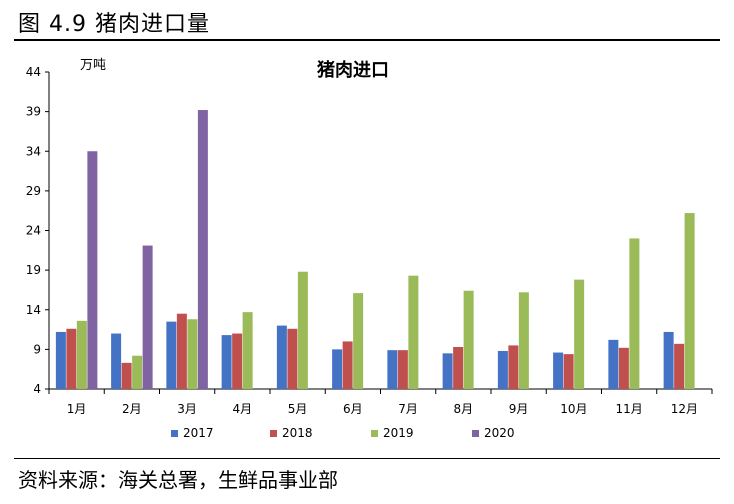  I want to click on legend-swatch-2017, so click(174, 433).